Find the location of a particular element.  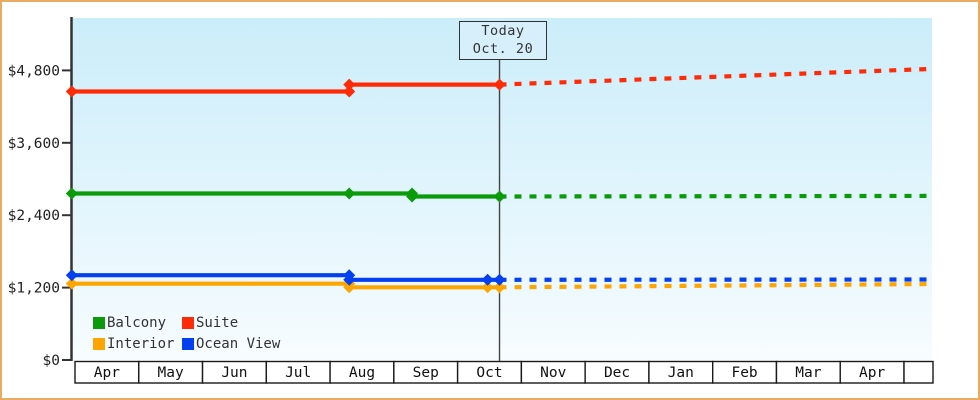

x-axis-month-label: Nov is located at coordinates (553, 373).